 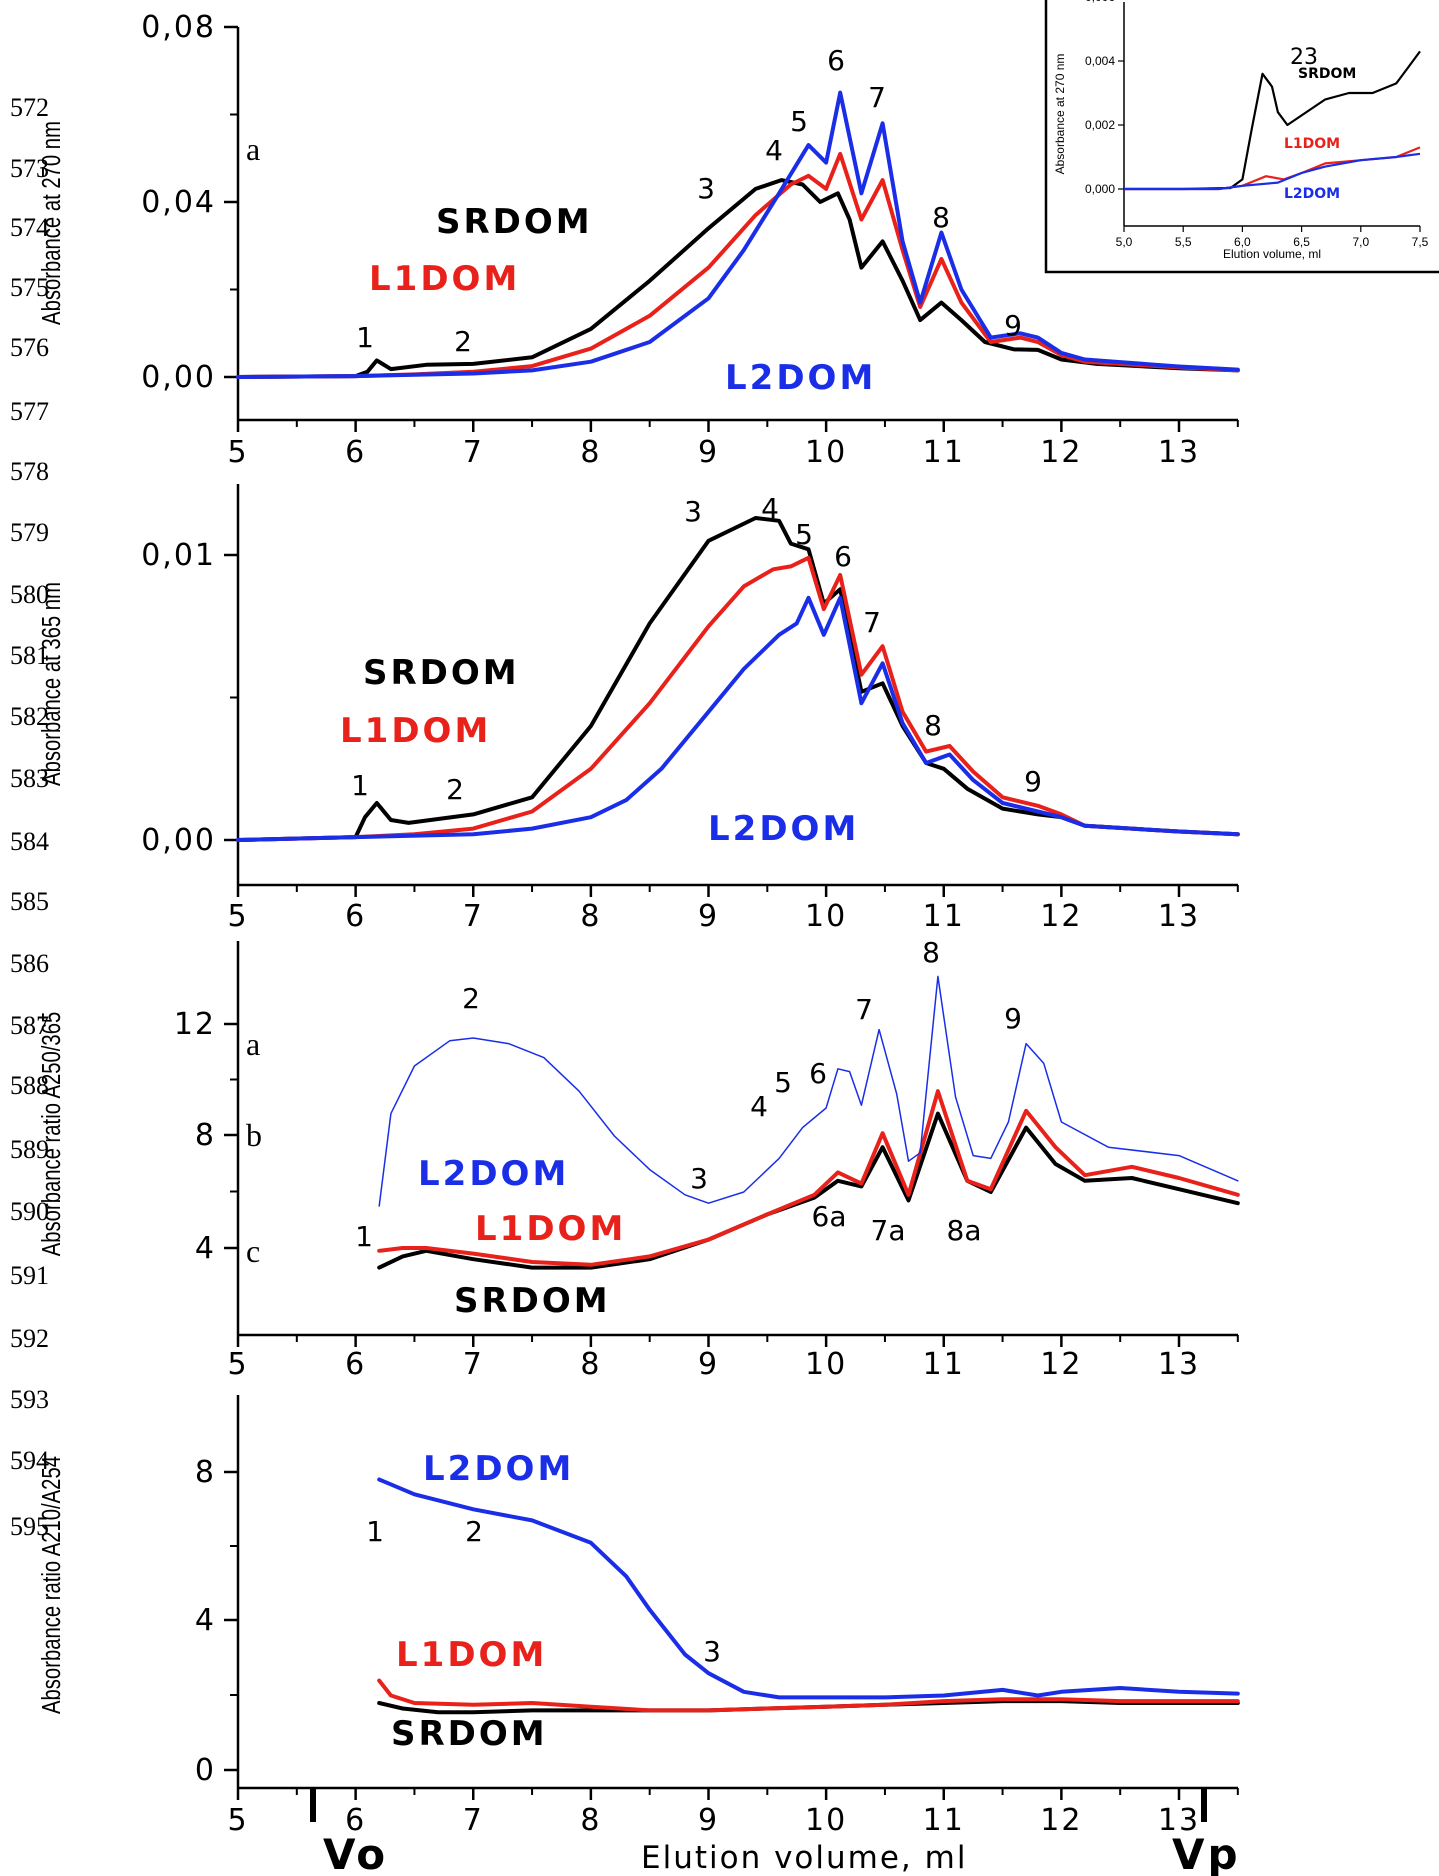 What do you see at coordinates (1360, 242) in the screenshot?
I see `inset-x-tick-label: 7,0` at bounding box center [1360, 242].